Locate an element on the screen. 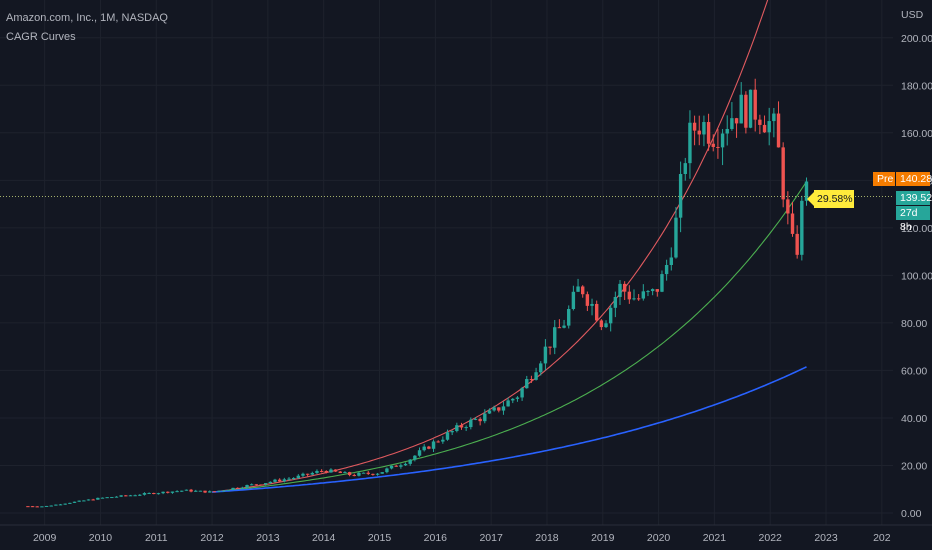 The height and width of the screenshot is (550, 932). time-tick-label: 2010 is located at coordinates (101, 538).